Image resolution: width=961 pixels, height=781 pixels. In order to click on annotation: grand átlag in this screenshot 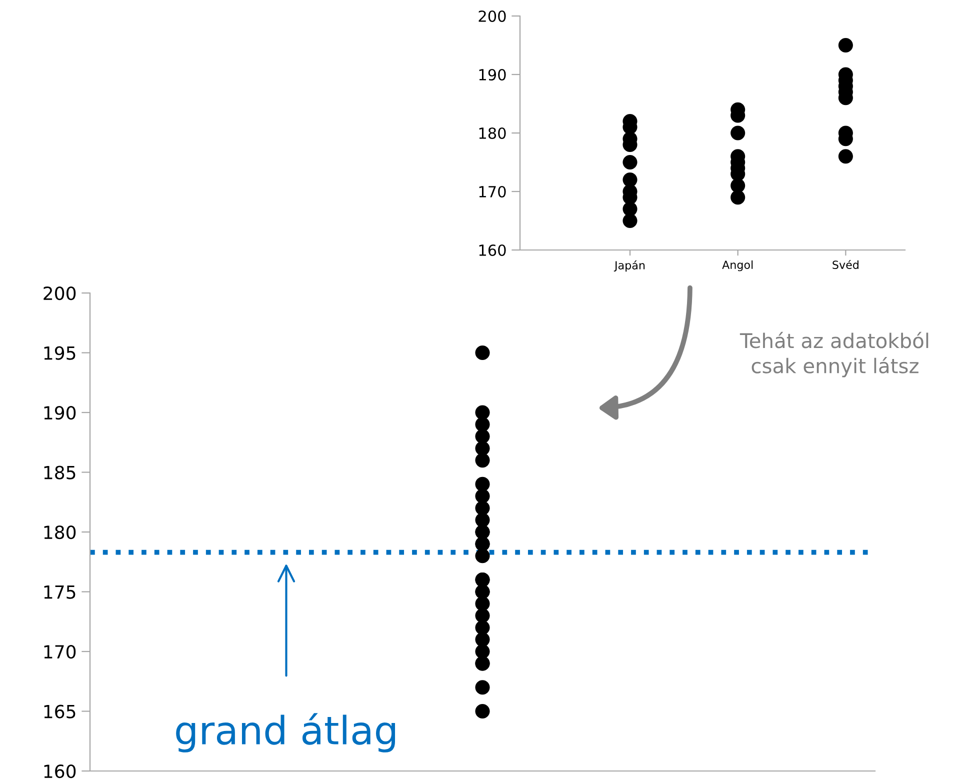, I will do `click(286, 732)`.